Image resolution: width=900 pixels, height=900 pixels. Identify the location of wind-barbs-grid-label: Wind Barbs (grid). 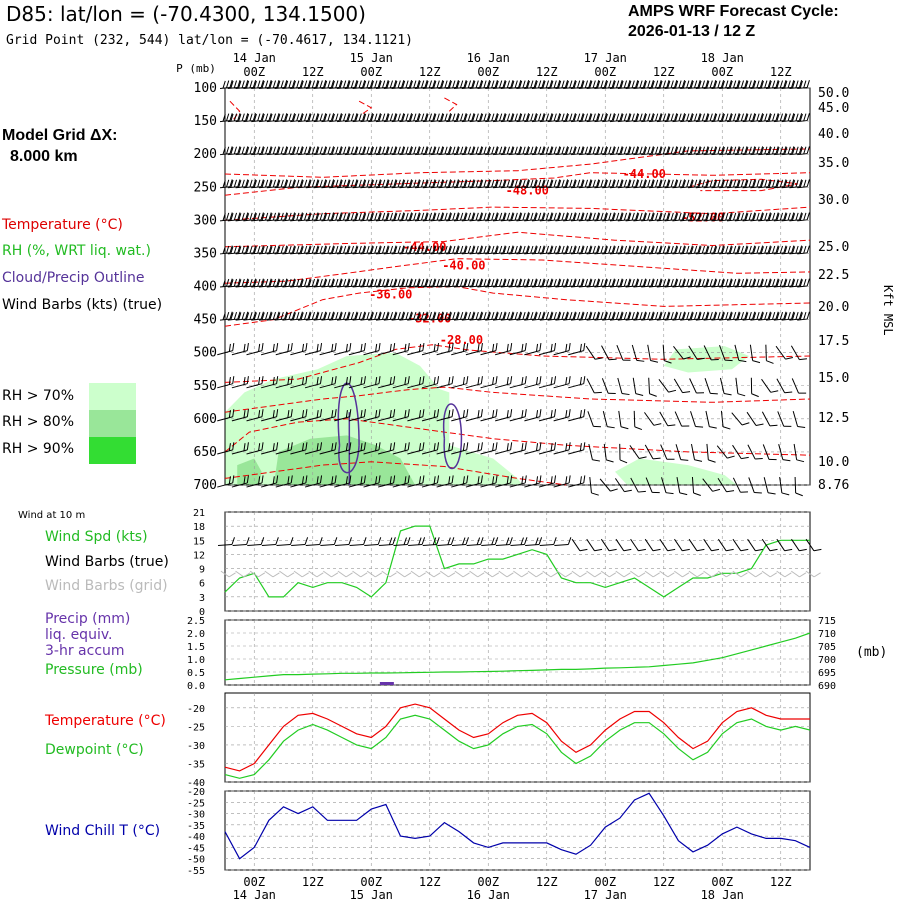
(106, 586).